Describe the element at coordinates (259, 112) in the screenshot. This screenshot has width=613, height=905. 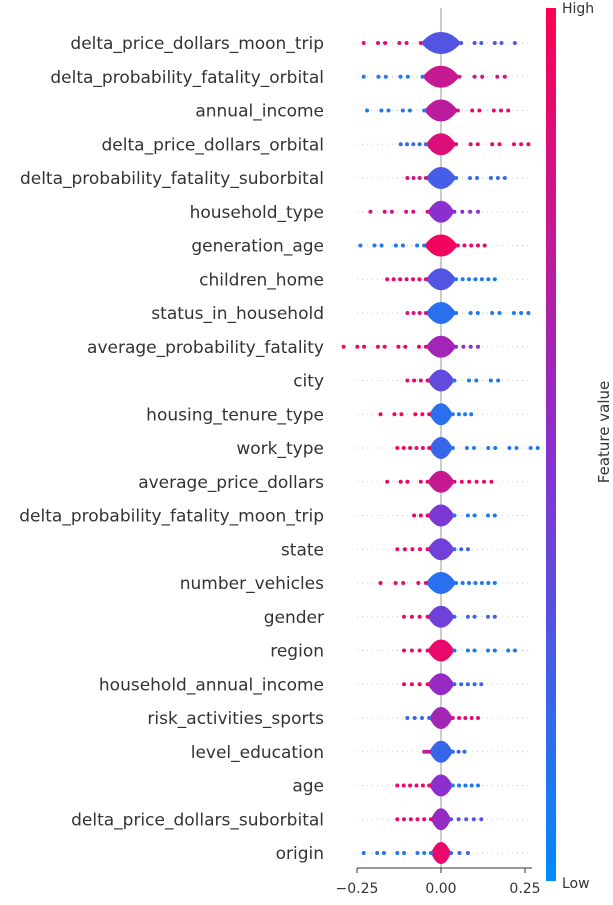
I see `feature-label: annual_income` at that location.